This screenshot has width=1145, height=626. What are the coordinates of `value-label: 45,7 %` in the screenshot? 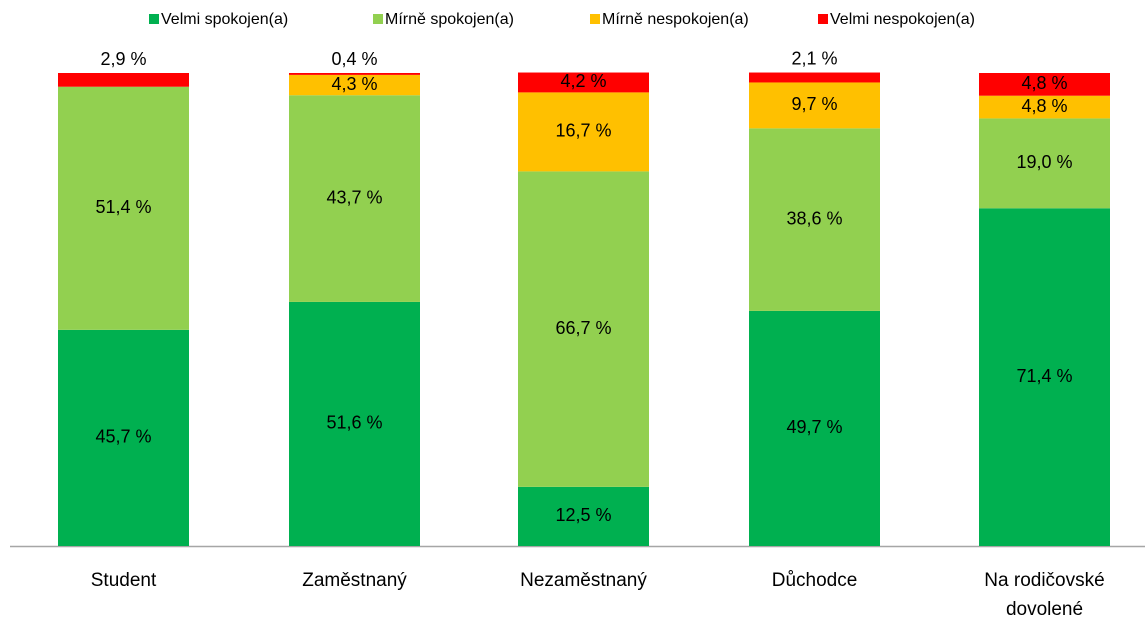 It's located at (123, 437).